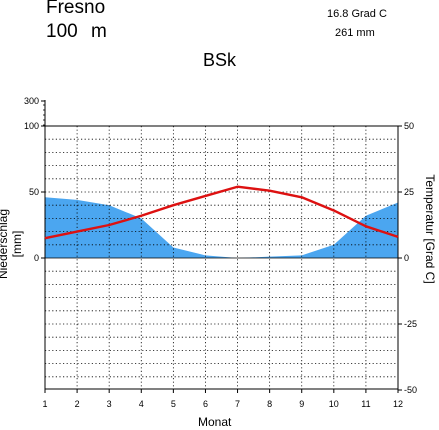 Image resolution: width=439 pixels, height=430 pixels. I want to click on x-tick-label: 9, so click(301, 404).